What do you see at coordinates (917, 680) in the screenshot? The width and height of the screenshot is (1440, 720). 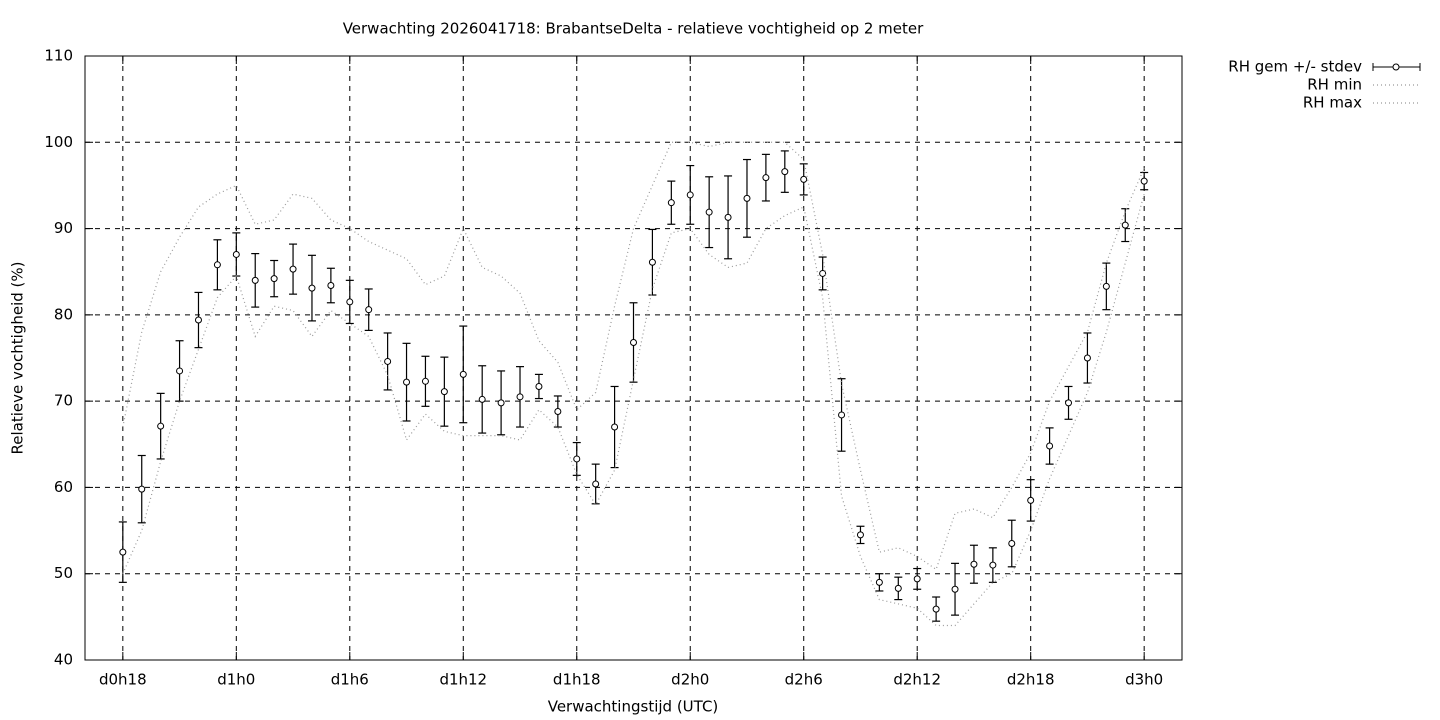 I see `x-tick-label: d2h12` at bounding box center [917, 680].